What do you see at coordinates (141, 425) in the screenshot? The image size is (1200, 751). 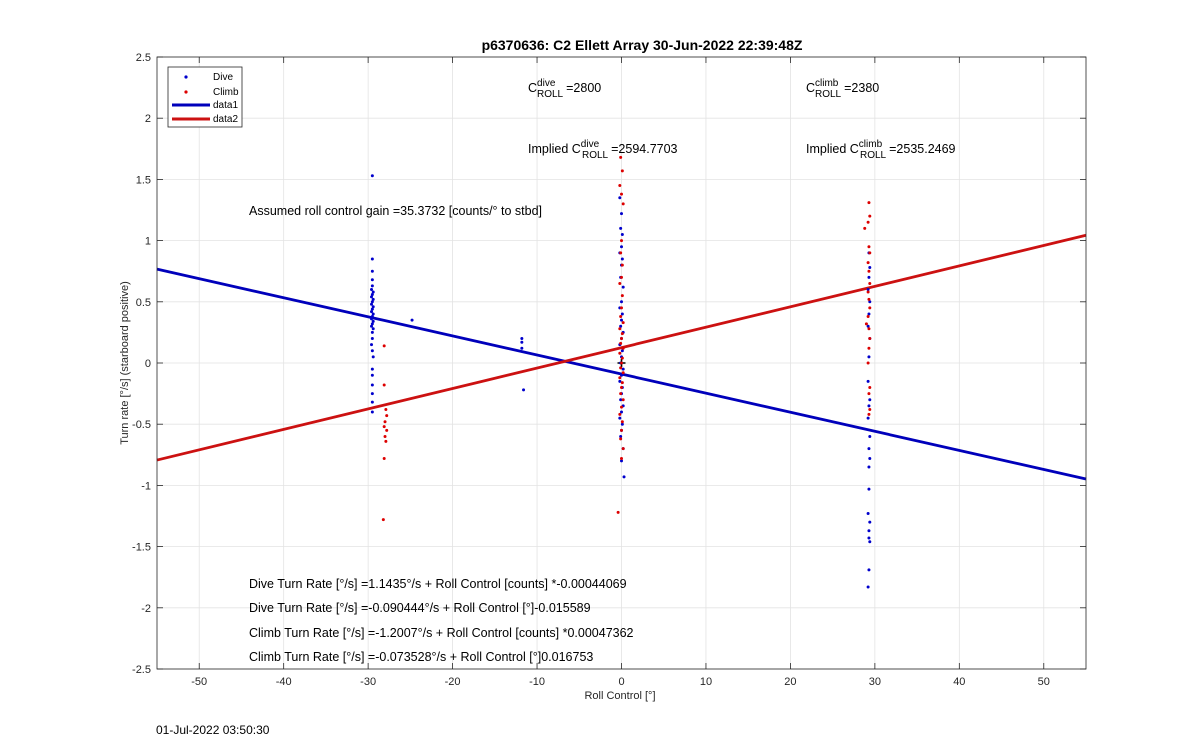 I see `y-tick-label: -0.5` at bounding box center [141, 425].